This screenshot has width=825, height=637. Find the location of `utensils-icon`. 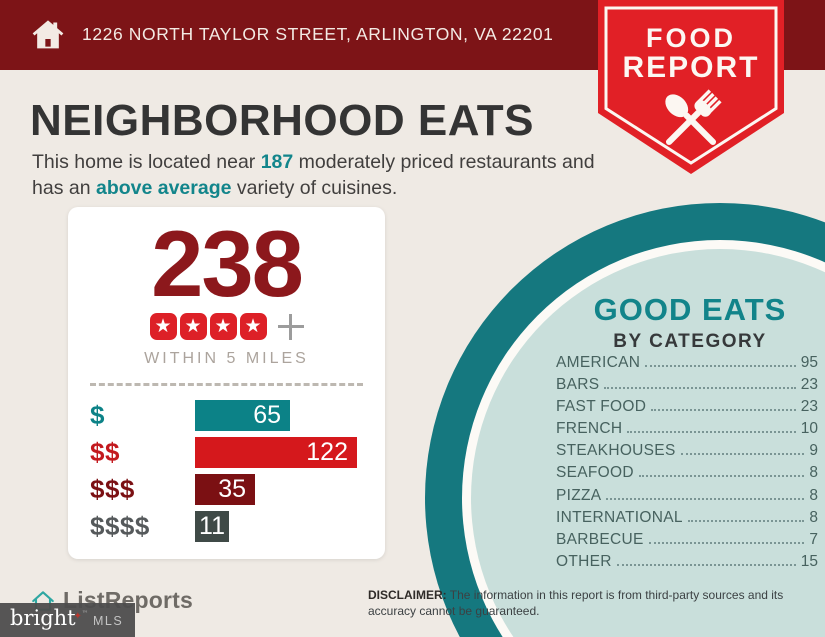

utensils-icon is located at coordinates (693, 117).